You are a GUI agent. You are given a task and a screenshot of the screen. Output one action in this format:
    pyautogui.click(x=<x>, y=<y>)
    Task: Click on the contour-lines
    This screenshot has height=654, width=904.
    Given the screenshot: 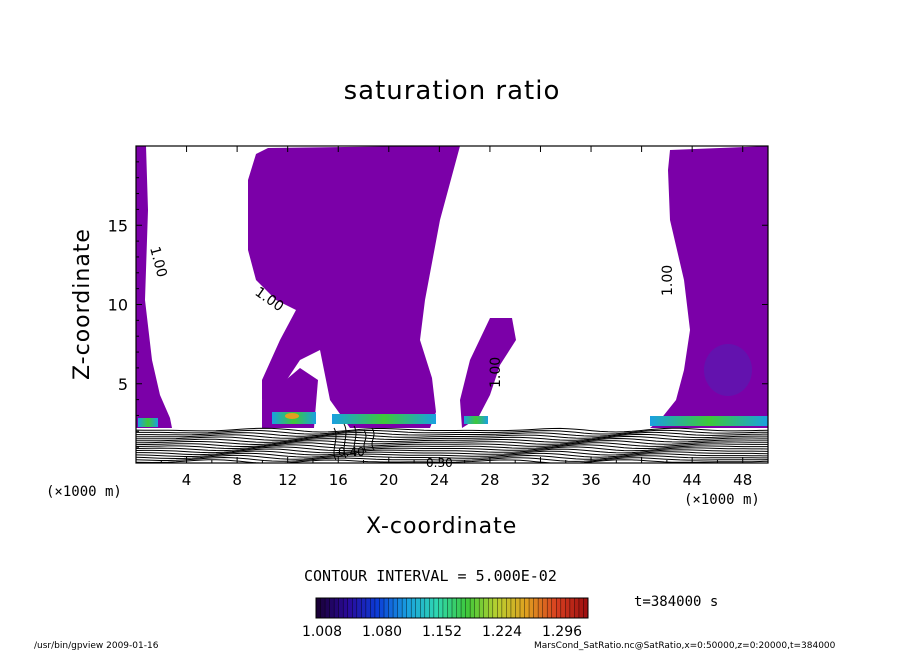 What is the action you would take?
    pyautogui.click(x=452, y=443)
    